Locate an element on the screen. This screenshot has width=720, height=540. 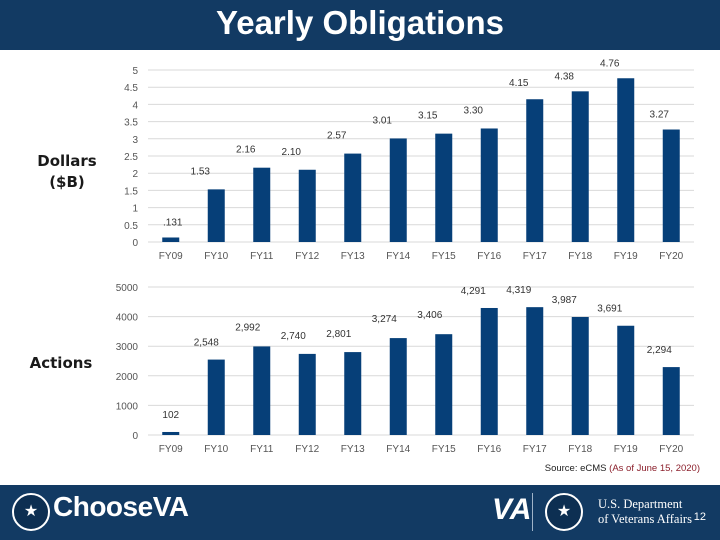
brand-prefix: Choose is located at coordinates (103, 506).